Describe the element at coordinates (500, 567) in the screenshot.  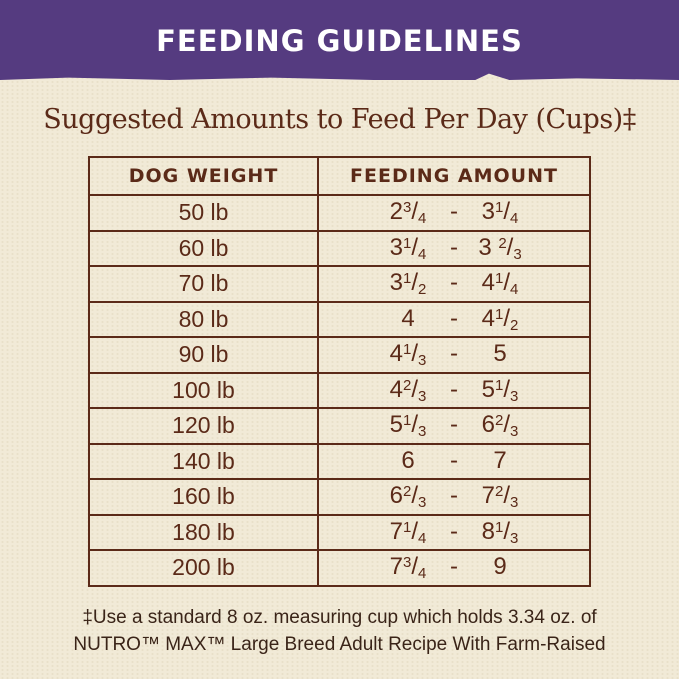
I see `amount-value: 9` at that location.